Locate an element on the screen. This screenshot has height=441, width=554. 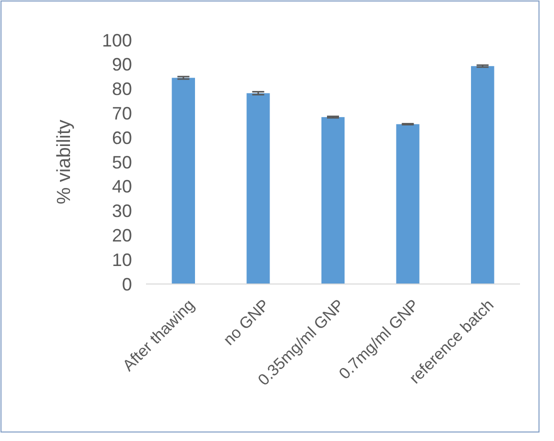
y-tick-label: 70 is located at coordinates (122, 114).